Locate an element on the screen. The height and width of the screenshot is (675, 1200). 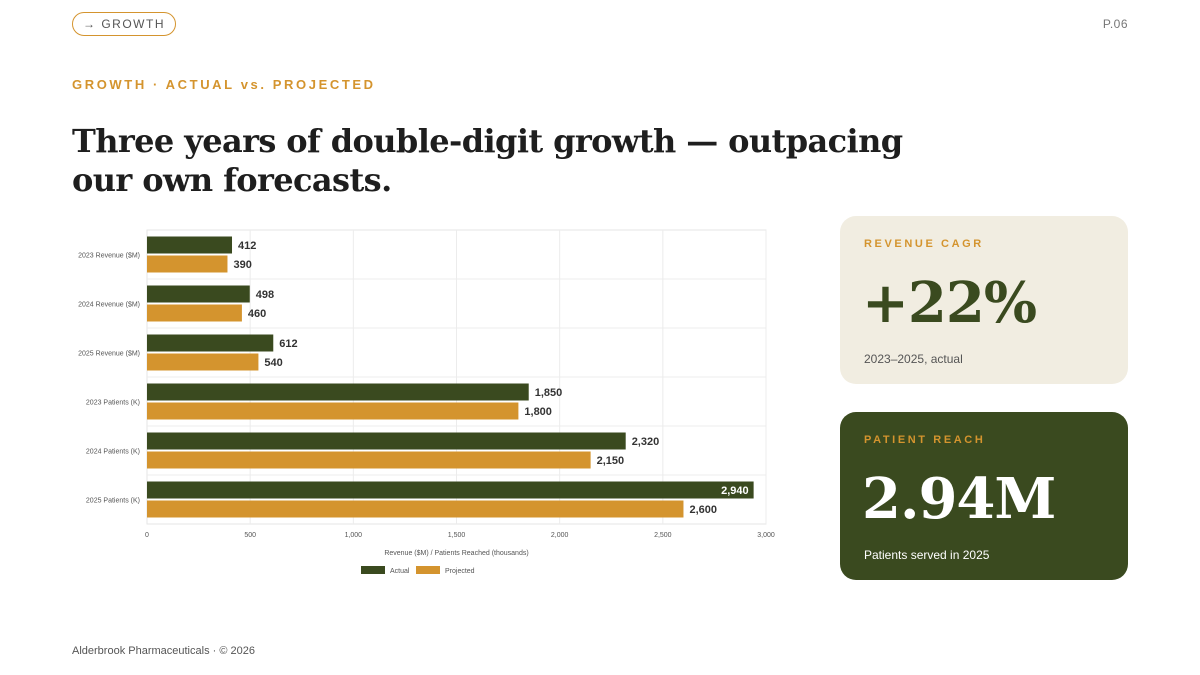
data-label-projected: 2,600 is located at coordinates (703, 510).